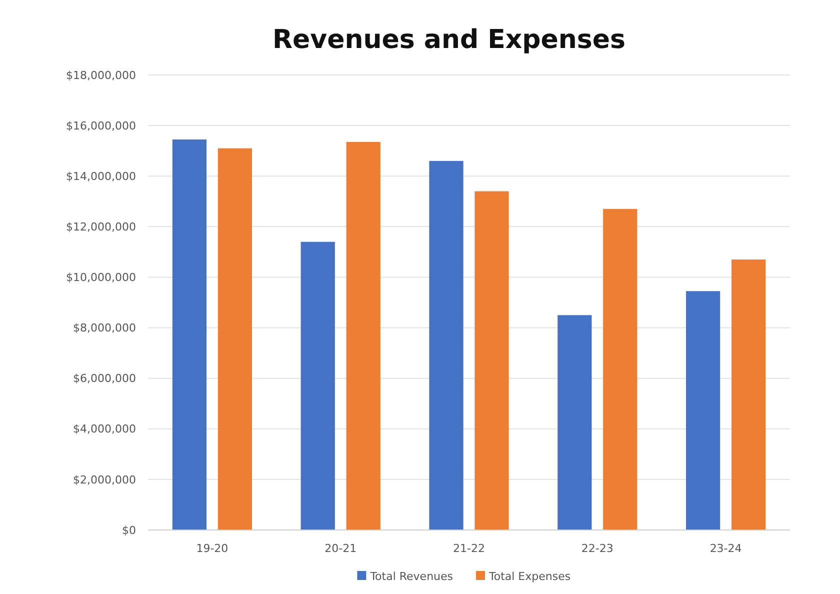 The width and height of the screenshot is (840, 594). I want to click on legend-label: Total Revenues, so click(411, 576).